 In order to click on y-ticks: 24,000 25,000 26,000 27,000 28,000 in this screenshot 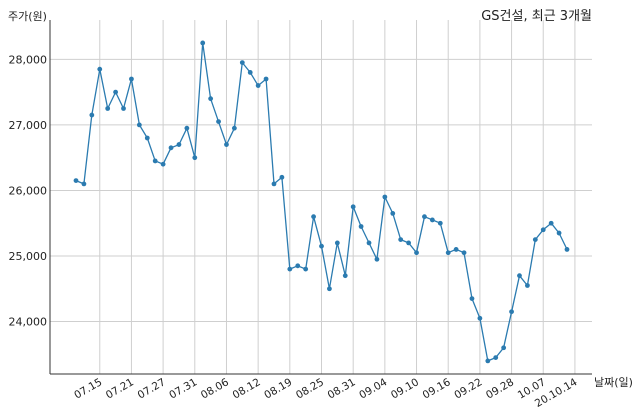, I will do `click(28, 190)`.